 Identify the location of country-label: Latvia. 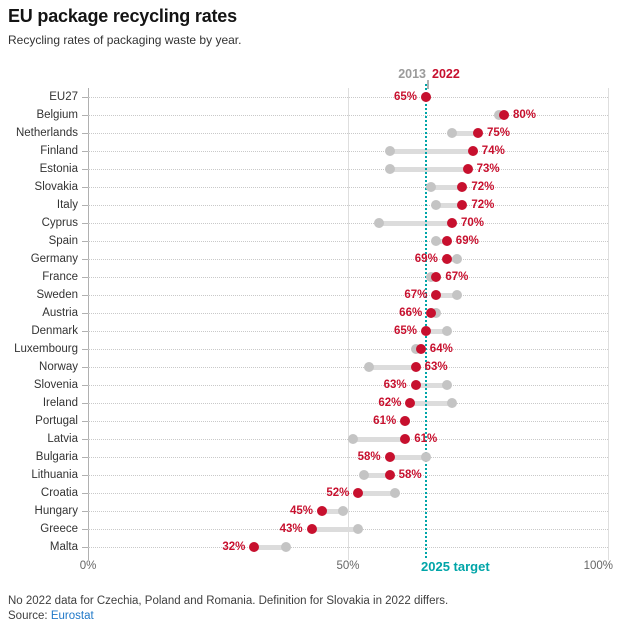
(62, 439).